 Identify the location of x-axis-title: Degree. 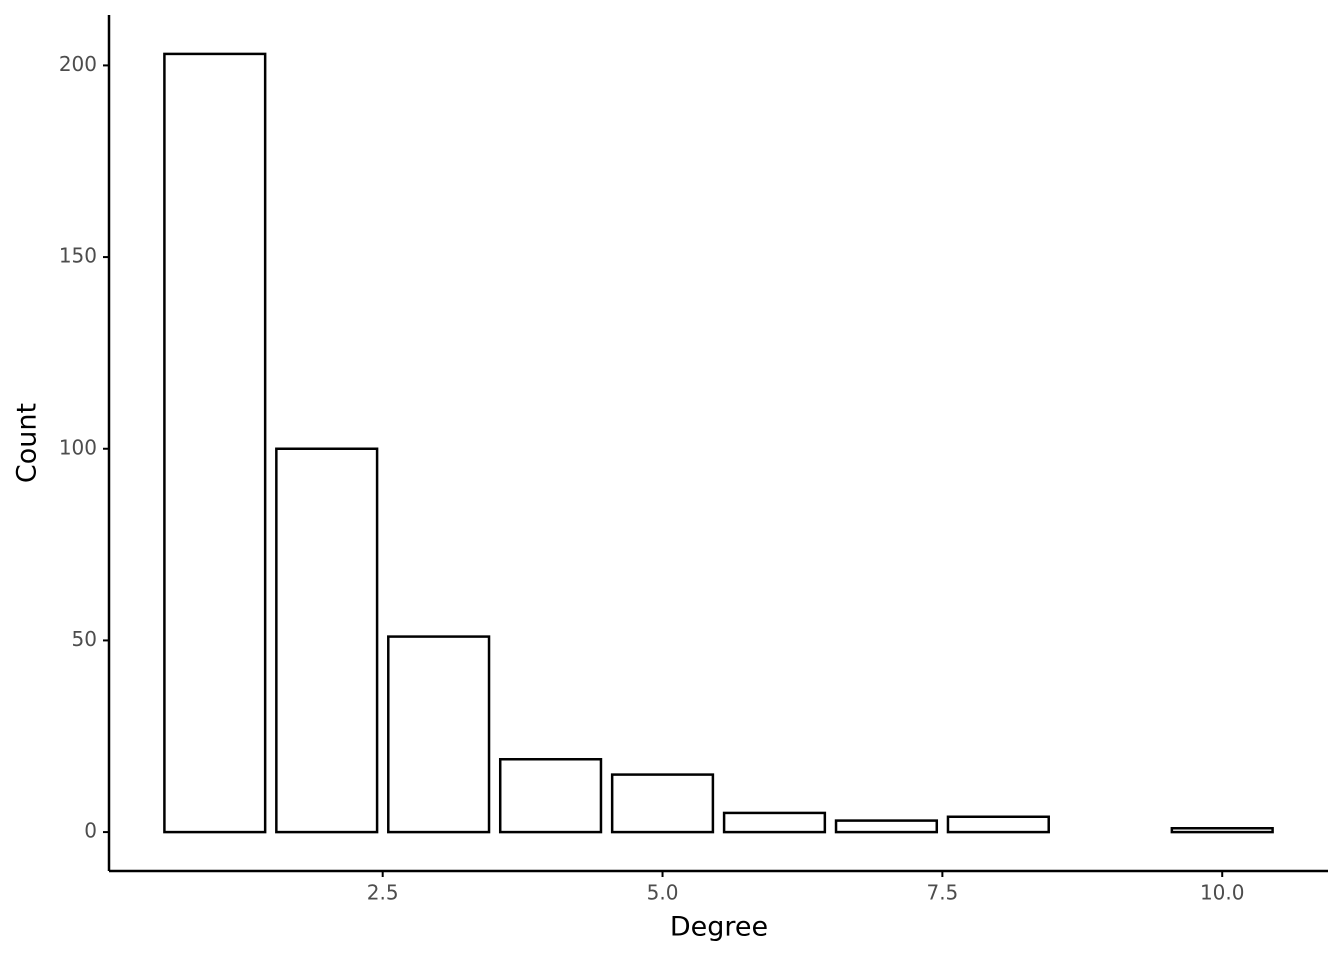
(719, 927).